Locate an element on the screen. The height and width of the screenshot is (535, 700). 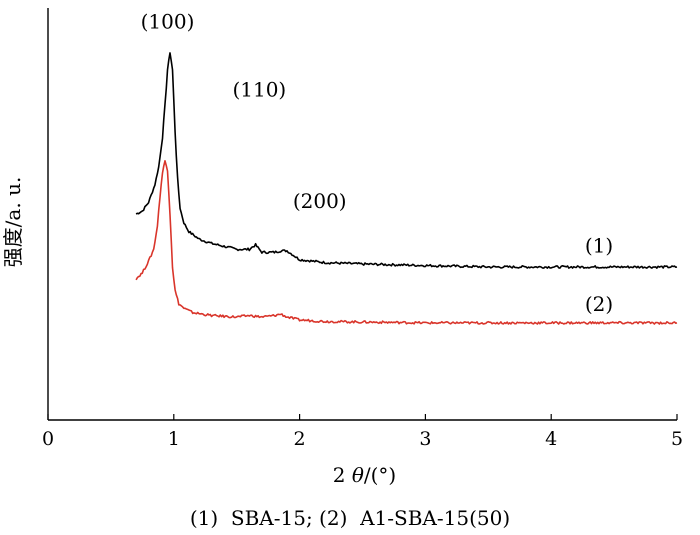
series-label: (1) is located at coordinates (599, 245).